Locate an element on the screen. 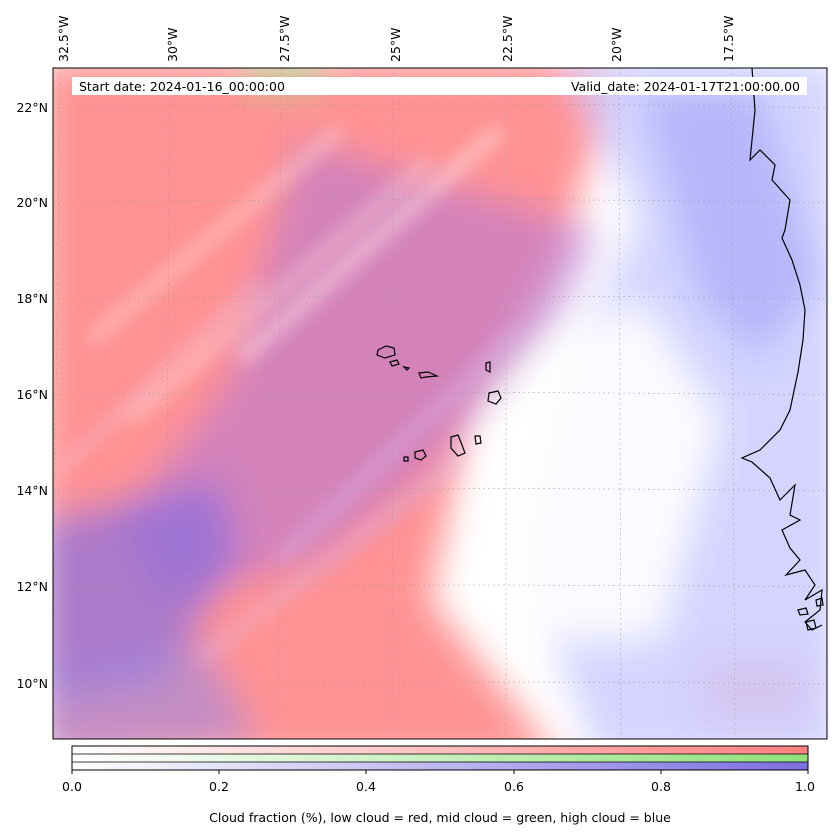 The image size is (837, 836). colorbar-tick-0-8: 0.8 is located at coordinates (661, 786).